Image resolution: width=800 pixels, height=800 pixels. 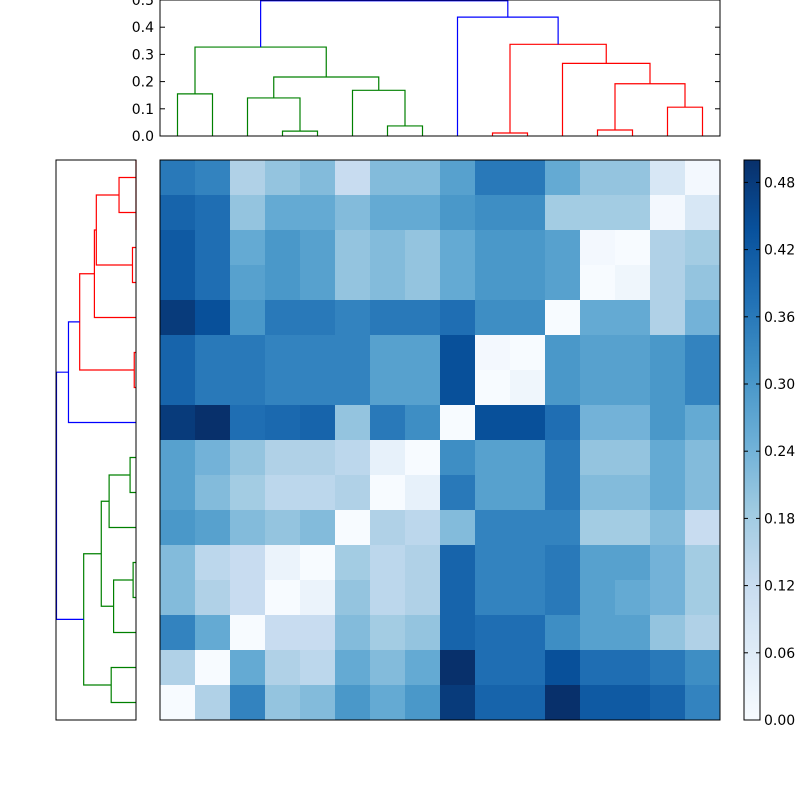 I want to click on left-dendrogram-frame, so click(x=96, y=440).